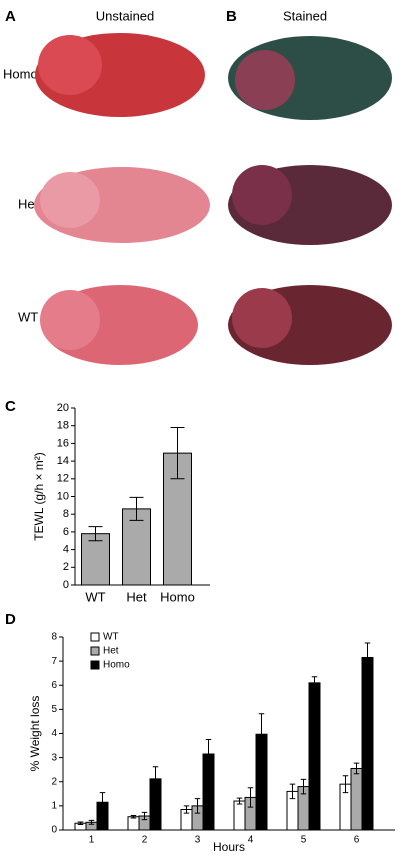  I want to click on x-tick-label: 1, so click(92, 840).